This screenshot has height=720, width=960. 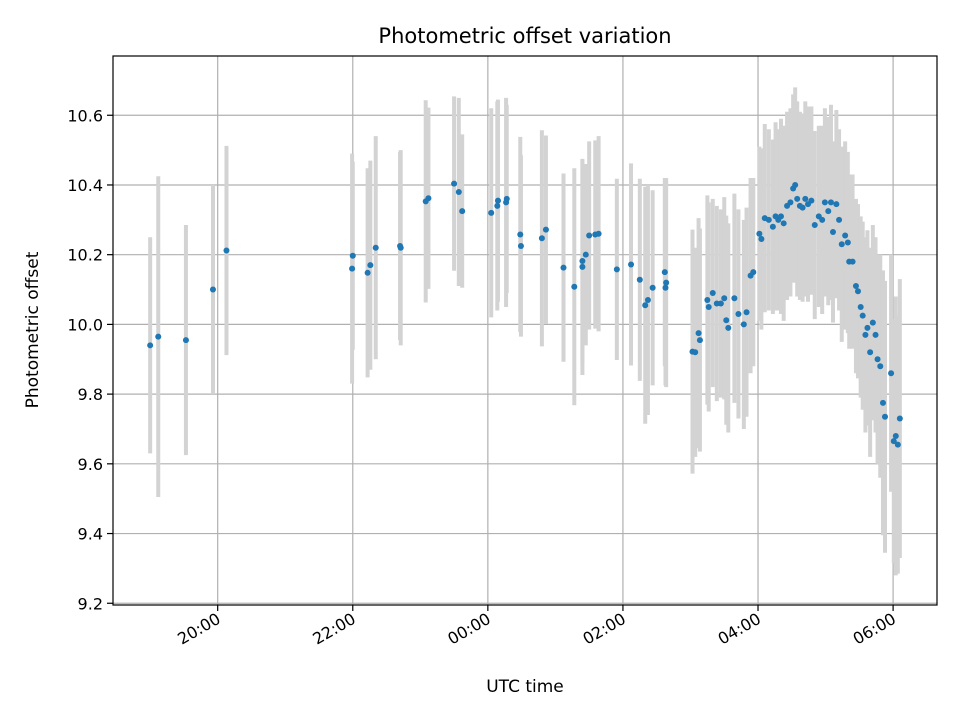 What do you see at coordinates (874, 629) in the screenshot?
I see `x-tick-label: 06:00` at bounding box center [874, 629].